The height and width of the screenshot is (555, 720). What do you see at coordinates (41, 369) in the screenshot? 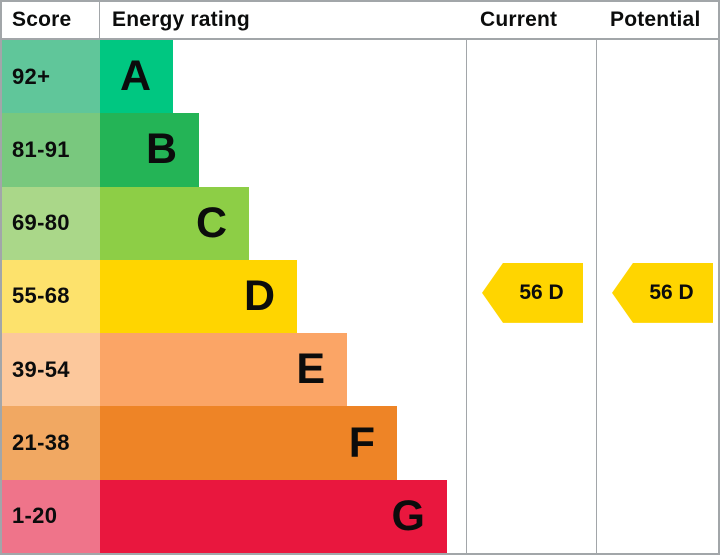
I see `score-range-label: 39-54` at bounding box center [41, 369].